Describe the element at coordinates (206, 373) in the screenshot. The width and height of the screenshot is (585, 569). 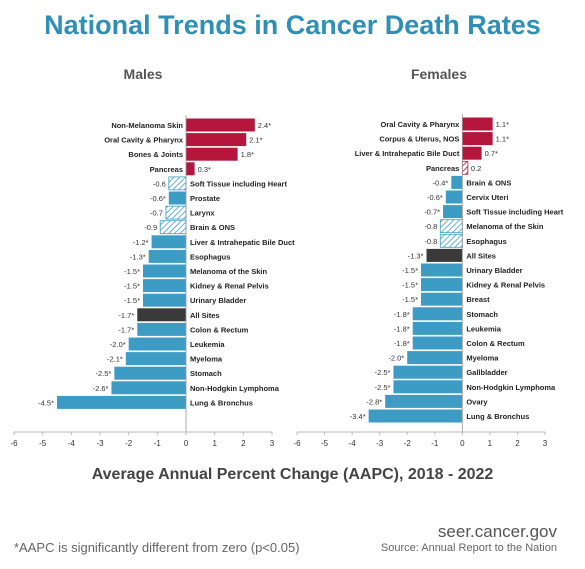
I see `males-category-label: Stomach` at that location.